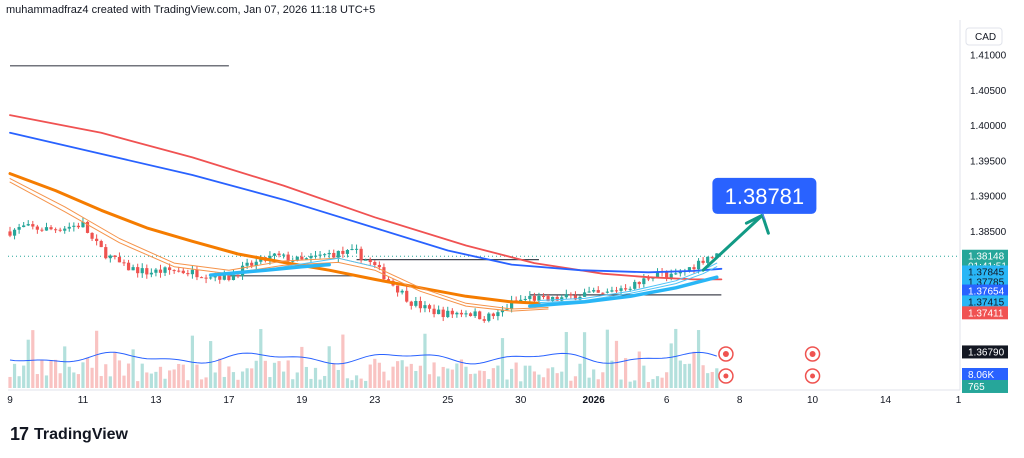 Image resolution: width=1024 pixels, height=458 pixels. I want to click on x-tick-label: 14, so click(886, 400).